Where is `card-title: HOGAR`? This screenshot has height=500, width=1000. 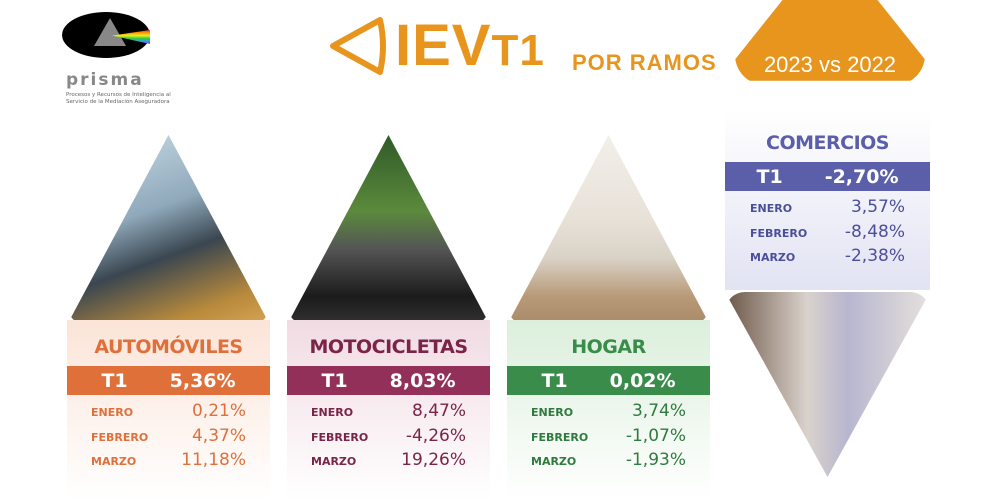 card-title: HOGAR is located at coordinates (608, 347).